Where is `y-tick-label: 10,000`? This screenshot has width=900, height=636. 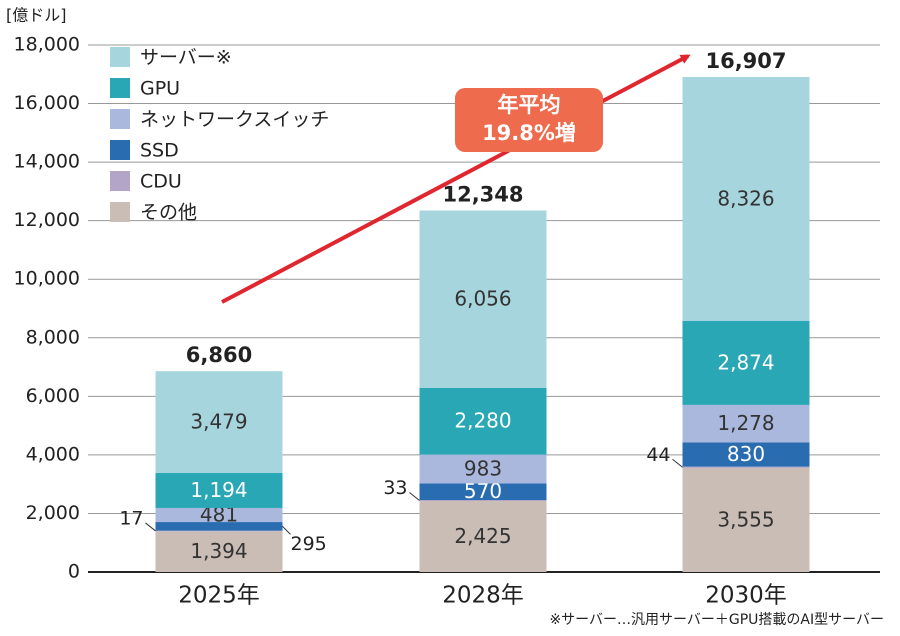
y-tick-label: 10,000 is located at coordinates (47, 279).